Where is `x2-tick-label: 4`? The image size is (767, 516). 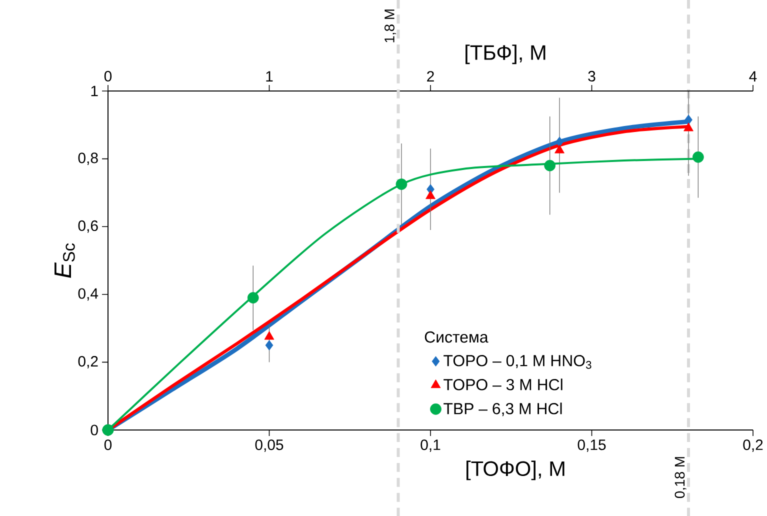
x2-tick-label: 4 is located at coordinates (753, 76).